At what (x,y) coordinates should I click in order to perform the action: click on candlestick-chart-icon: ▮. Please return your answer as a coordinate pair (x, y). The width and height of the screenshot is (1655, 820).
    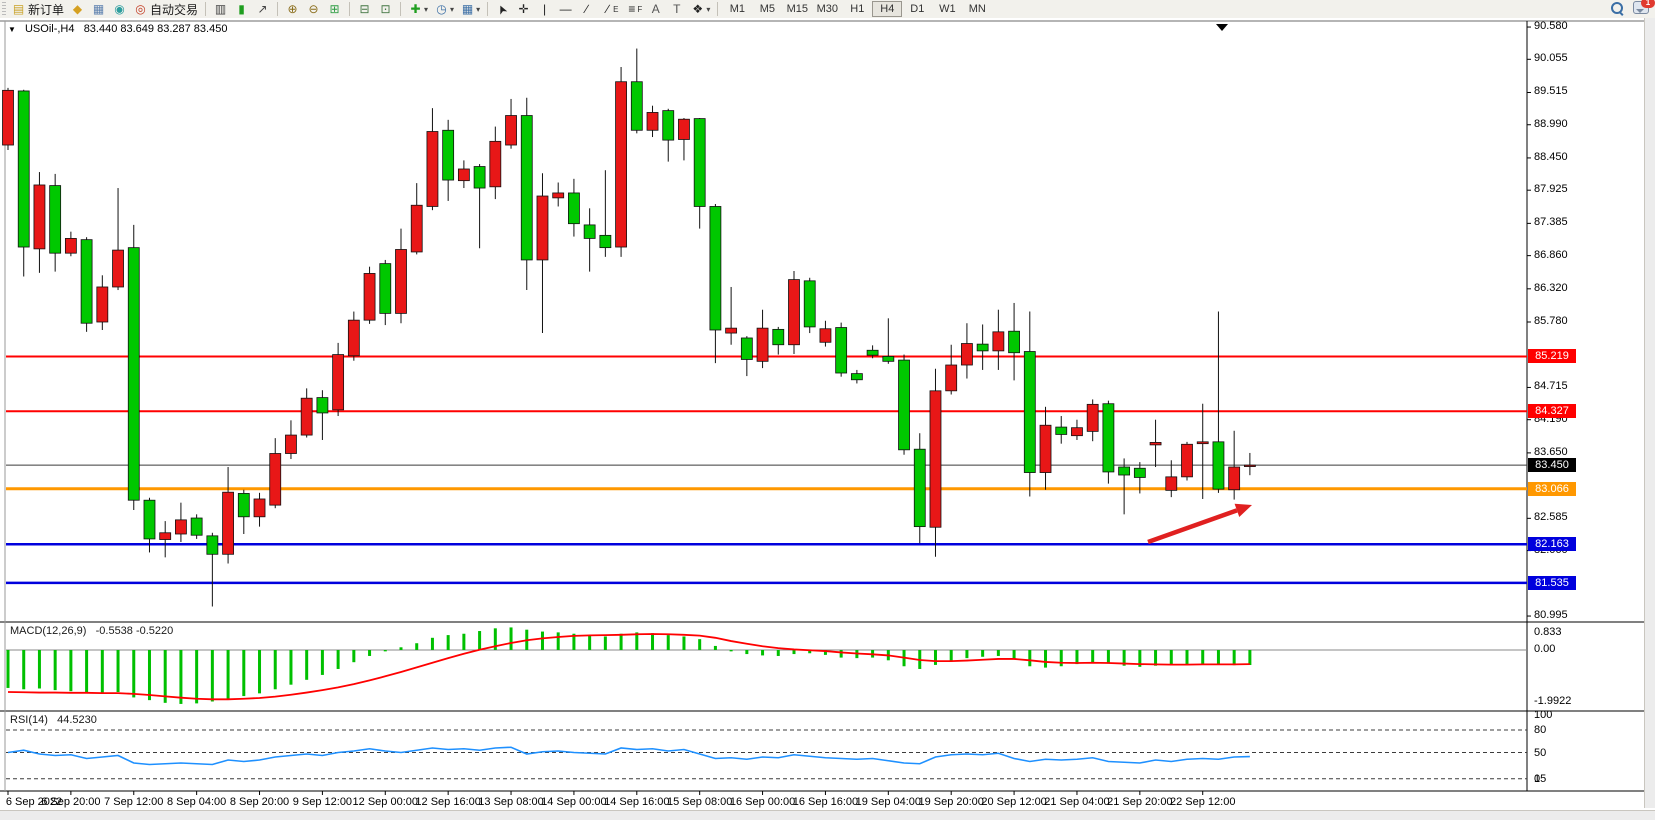
    Looking at the image, I should click on (241, 8).